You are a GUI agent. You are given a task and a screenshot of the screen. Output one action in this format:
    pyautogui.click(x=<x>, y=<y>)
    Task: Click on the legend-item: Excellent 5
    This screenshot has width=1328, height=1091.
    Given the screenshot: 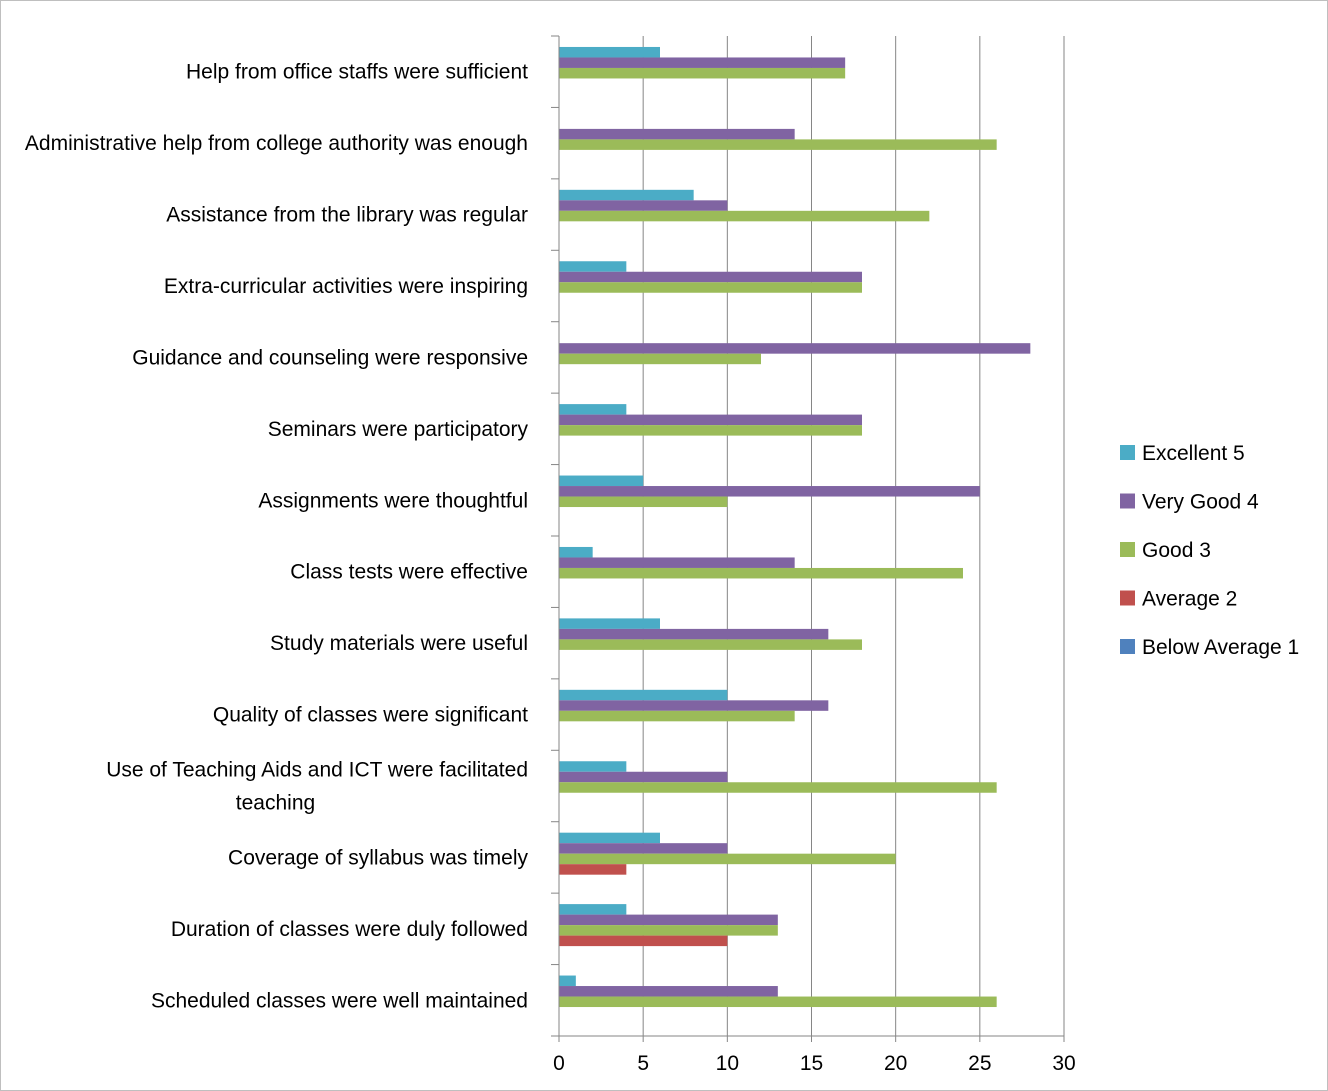 What is the action you would take?
    pyautogui.click(x=1182, y=453)
    